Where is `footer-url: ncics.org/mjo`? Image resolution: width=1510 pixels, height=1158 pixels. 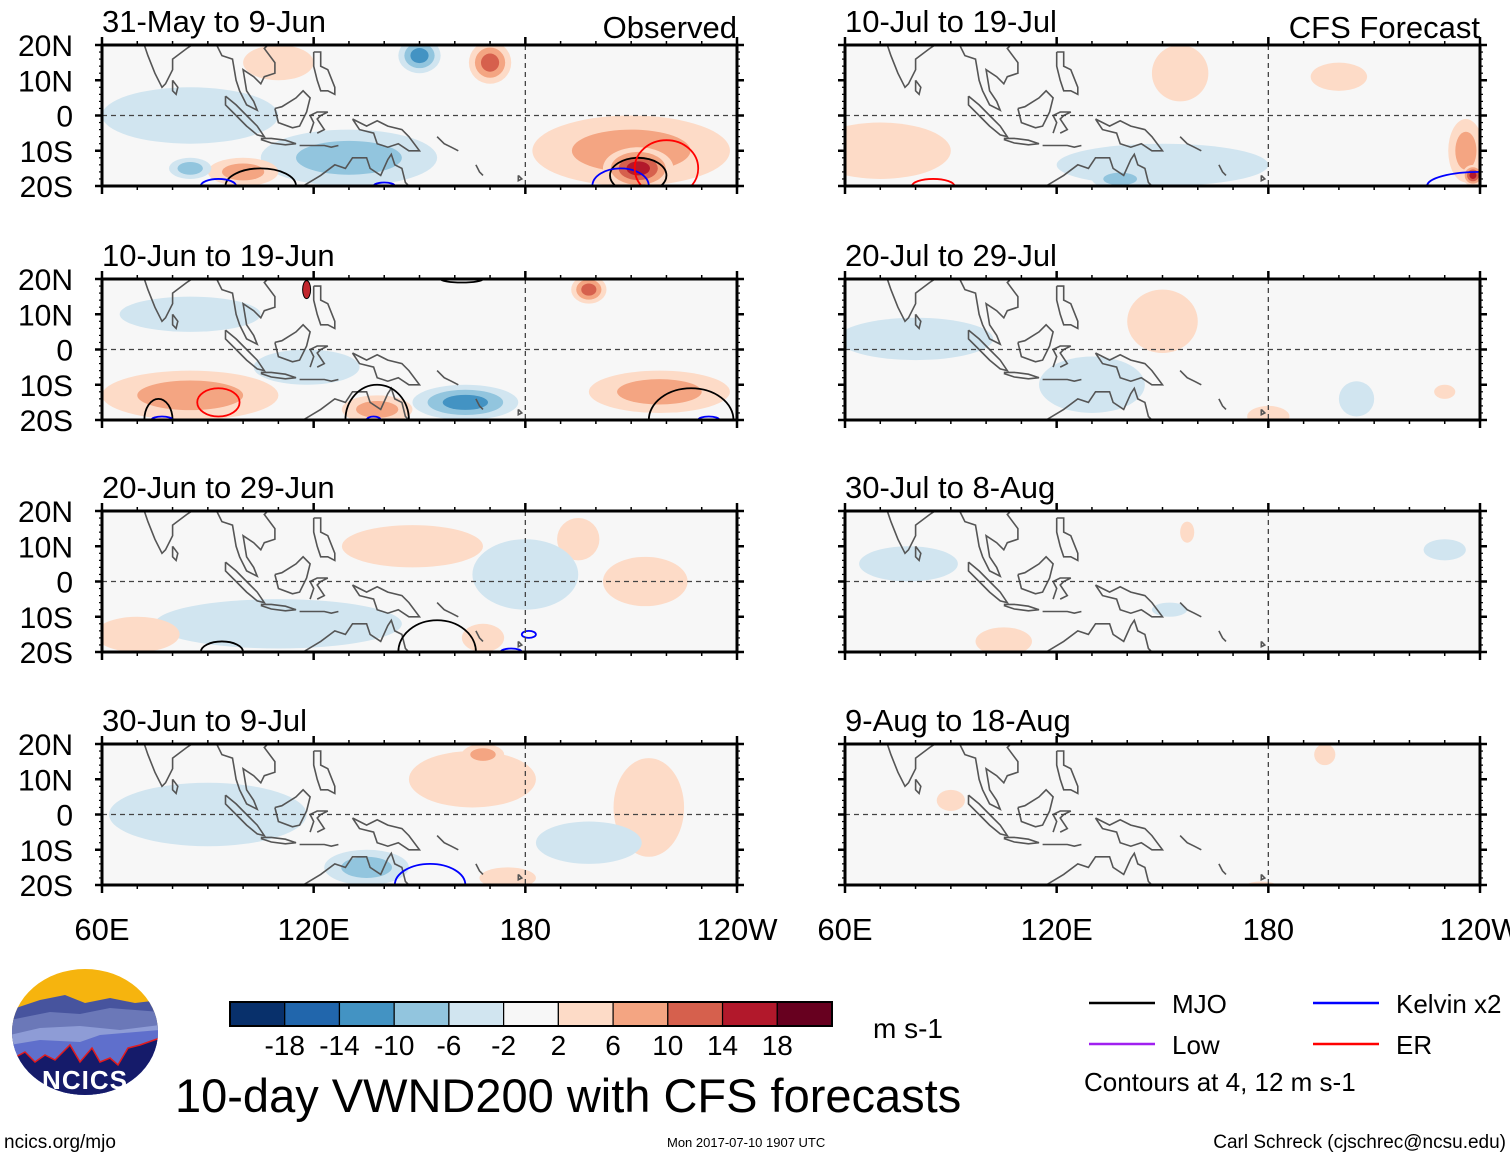
footer-url: ncics.org/mjo is located at coordinates (60, 1142).